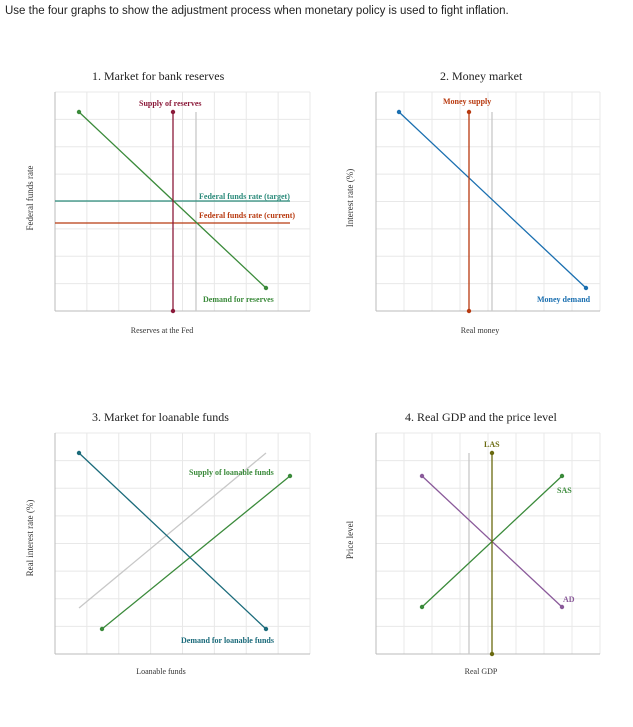  I want to click on graph1-target-label: Federal funds rate (target), so click(244, 196).